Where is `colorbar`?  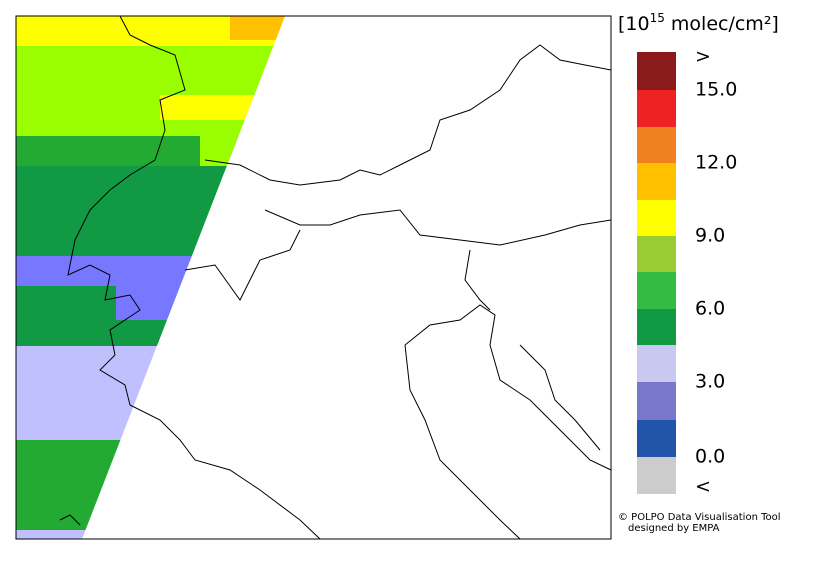 colorbar is located at coordinates (656, 273).